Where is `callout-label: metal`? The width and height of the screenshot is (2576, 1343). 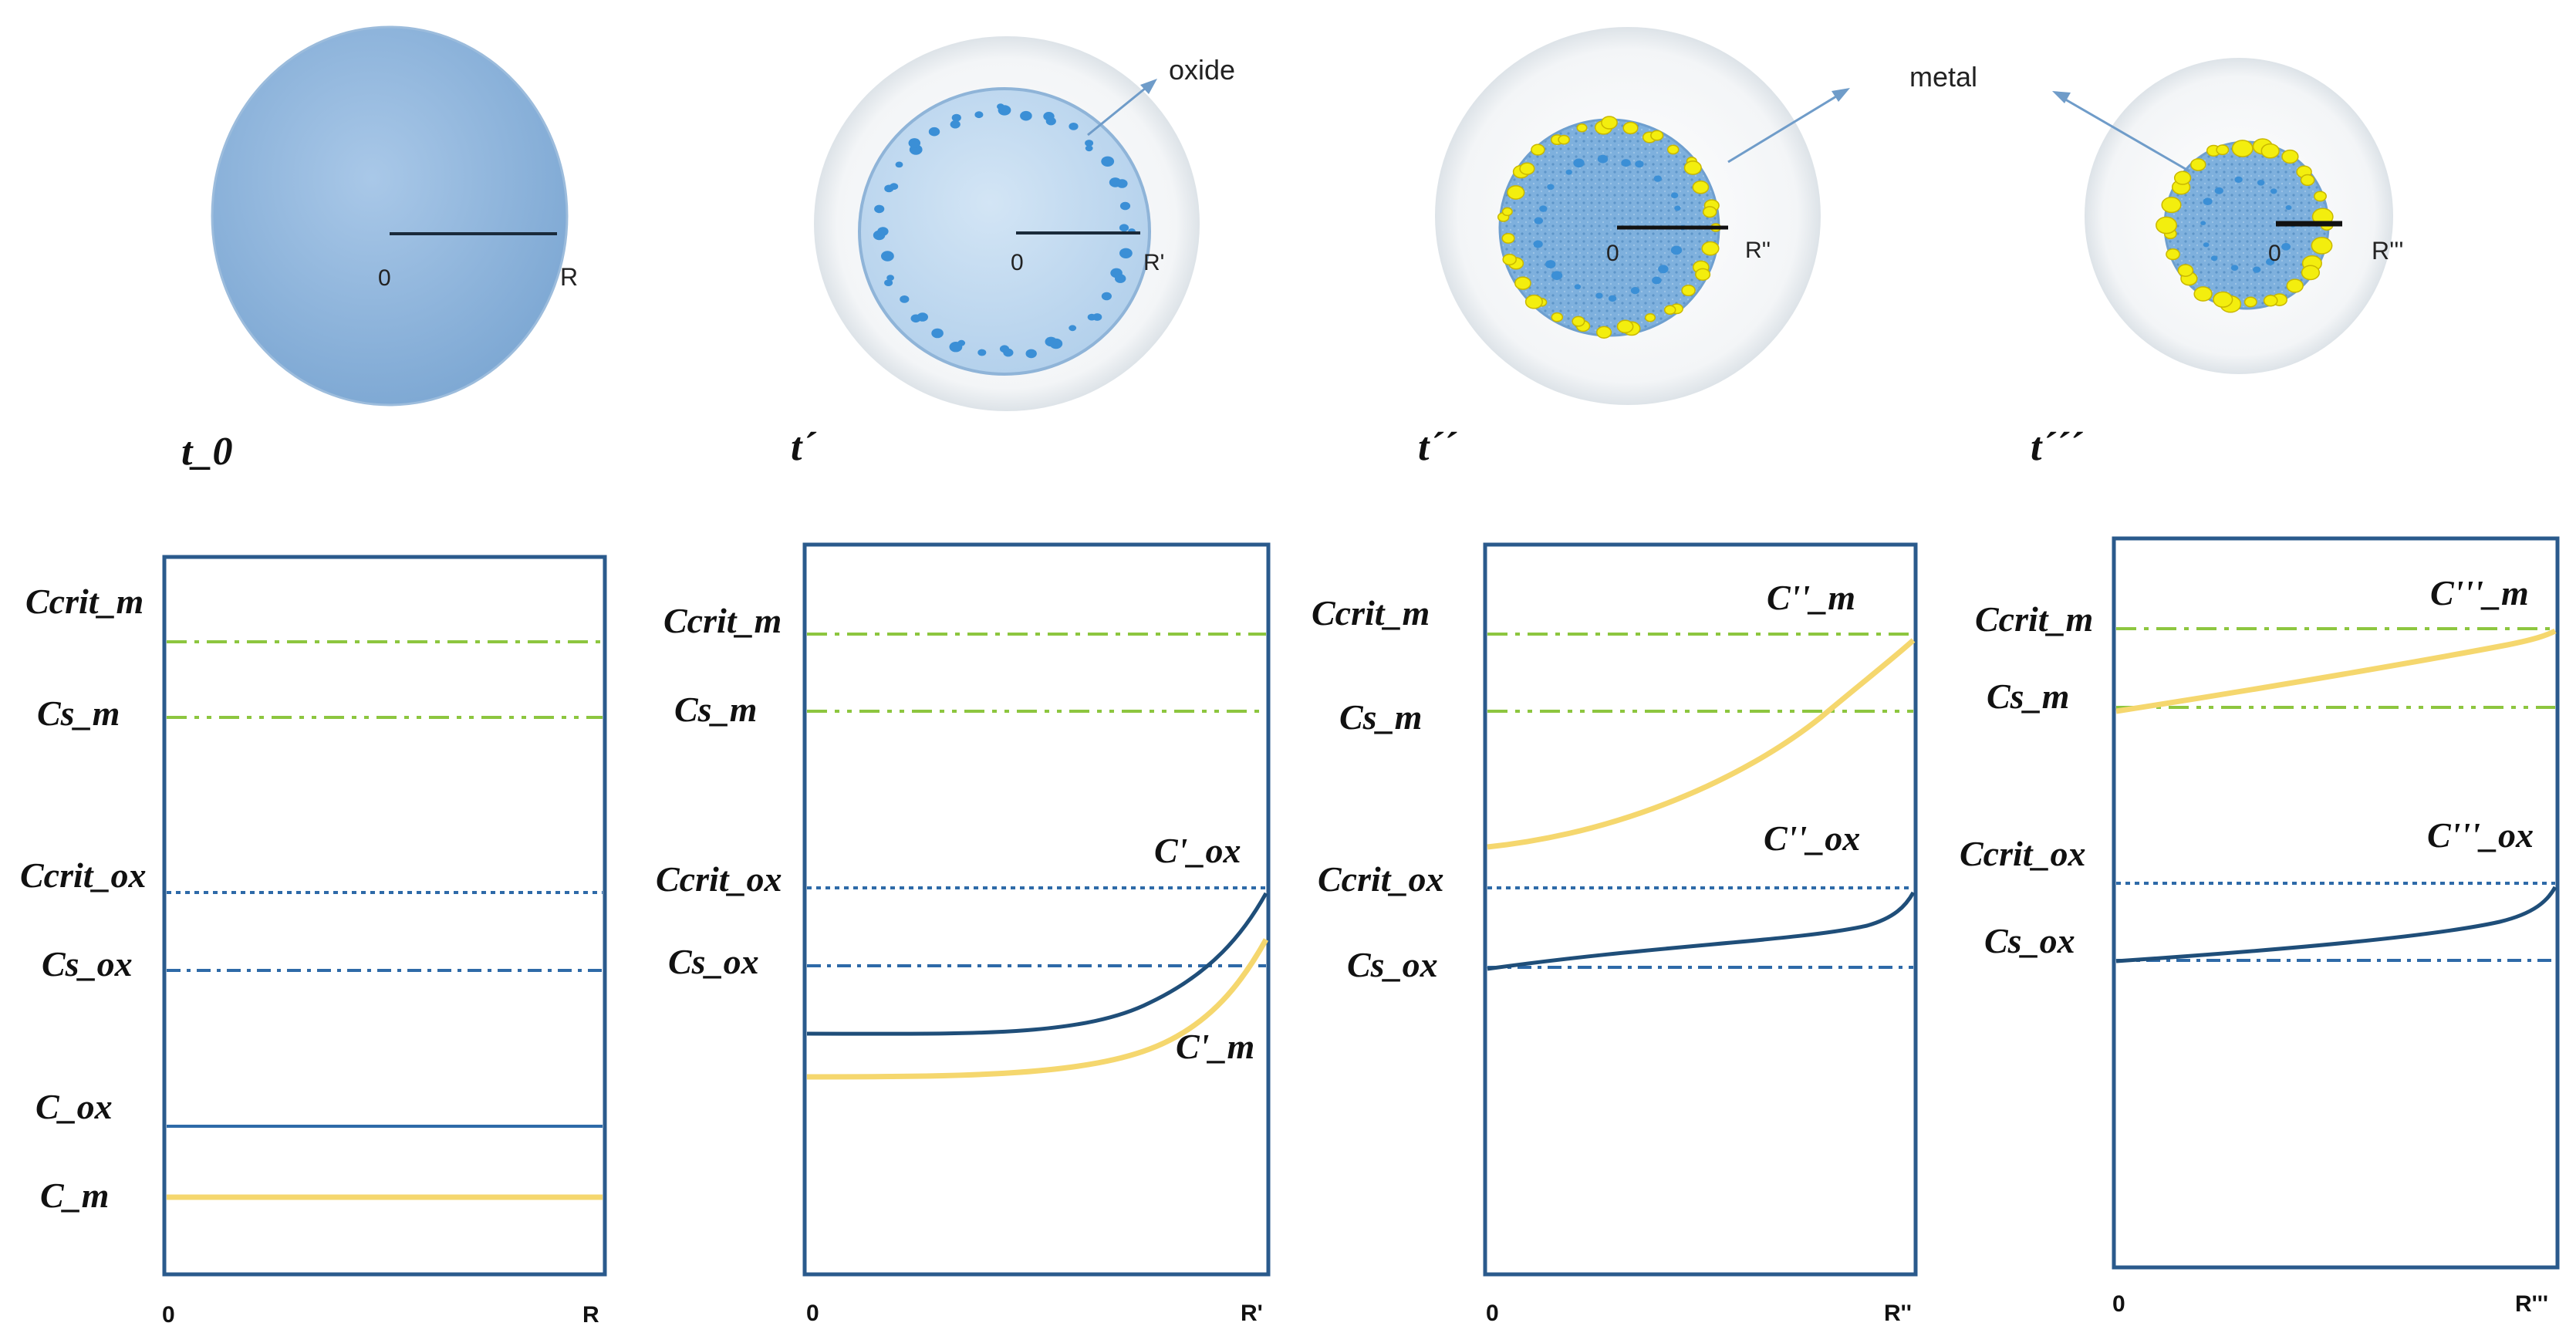
callout-label: metal is located at coordinates (1943, 77).